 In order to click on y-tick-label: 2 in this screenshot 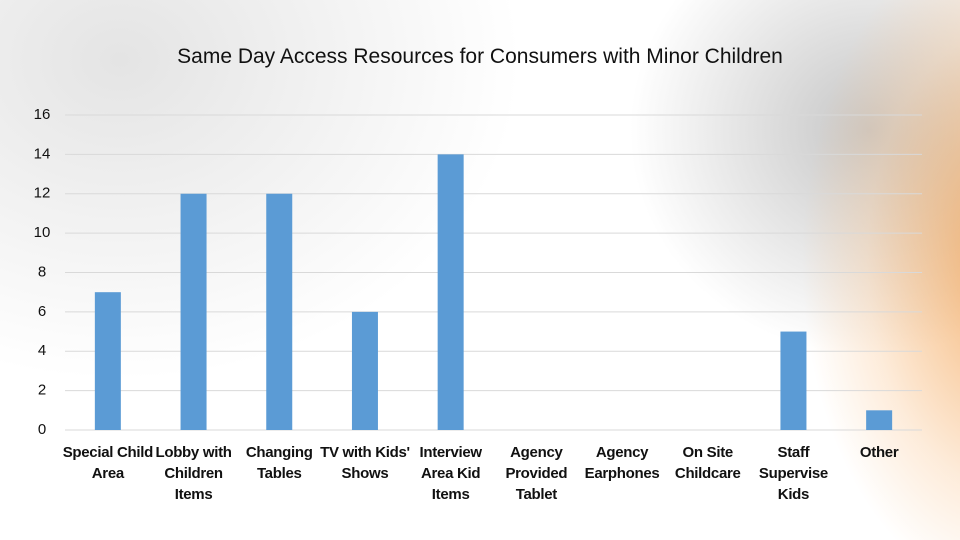, I will do `click(42, 390)`.